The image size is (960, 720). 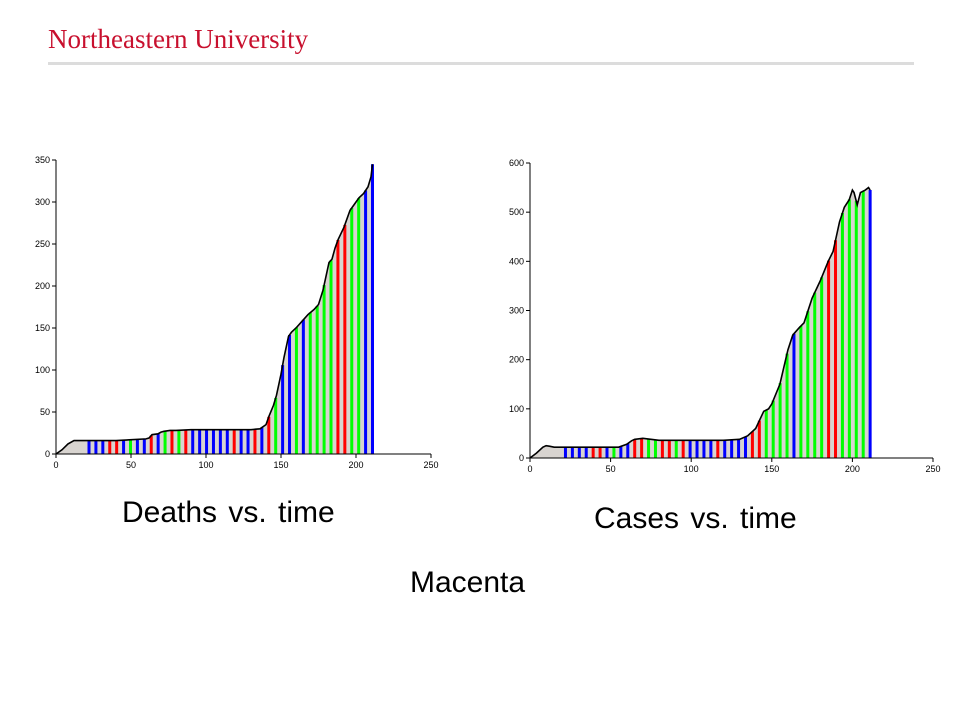 I want to click on cases-y-tick-label: 200, so click(x=516, y=360).